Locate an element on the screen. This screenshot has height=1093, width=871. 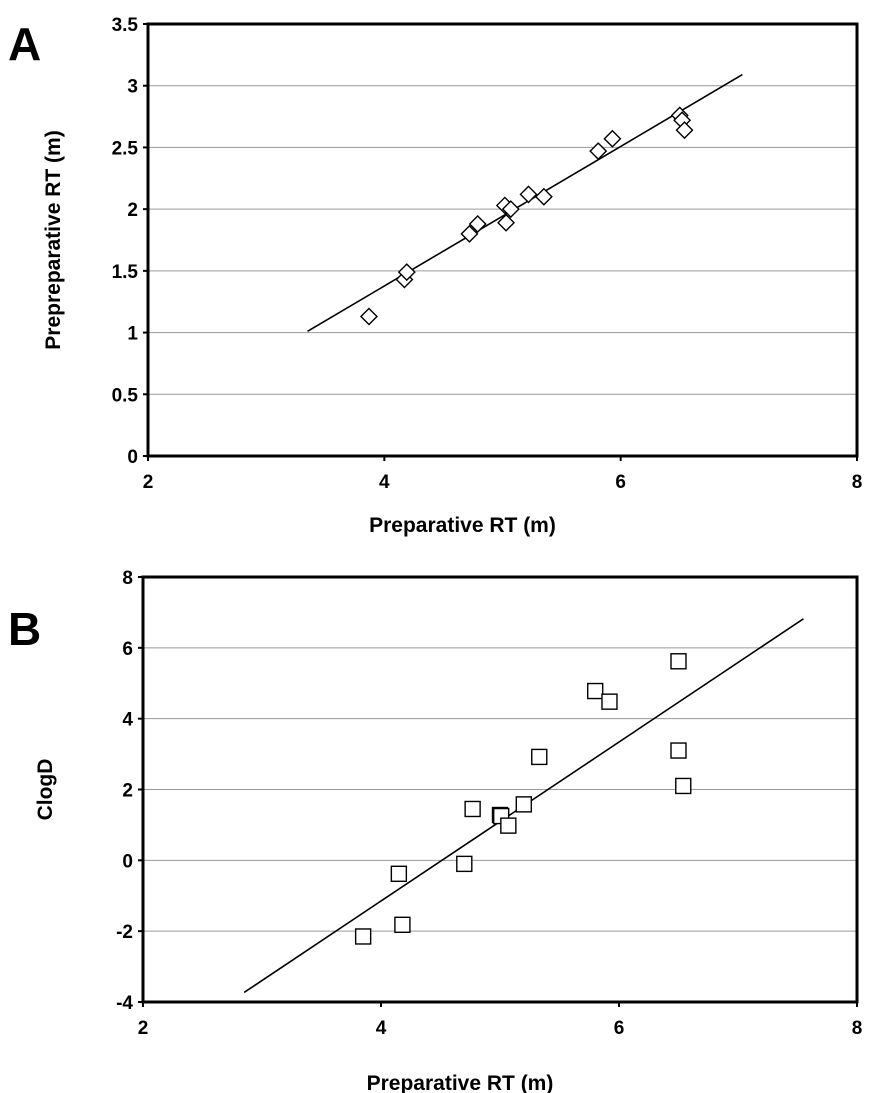
y-tick-label: 1.5 is located at coordinates (125, 272).